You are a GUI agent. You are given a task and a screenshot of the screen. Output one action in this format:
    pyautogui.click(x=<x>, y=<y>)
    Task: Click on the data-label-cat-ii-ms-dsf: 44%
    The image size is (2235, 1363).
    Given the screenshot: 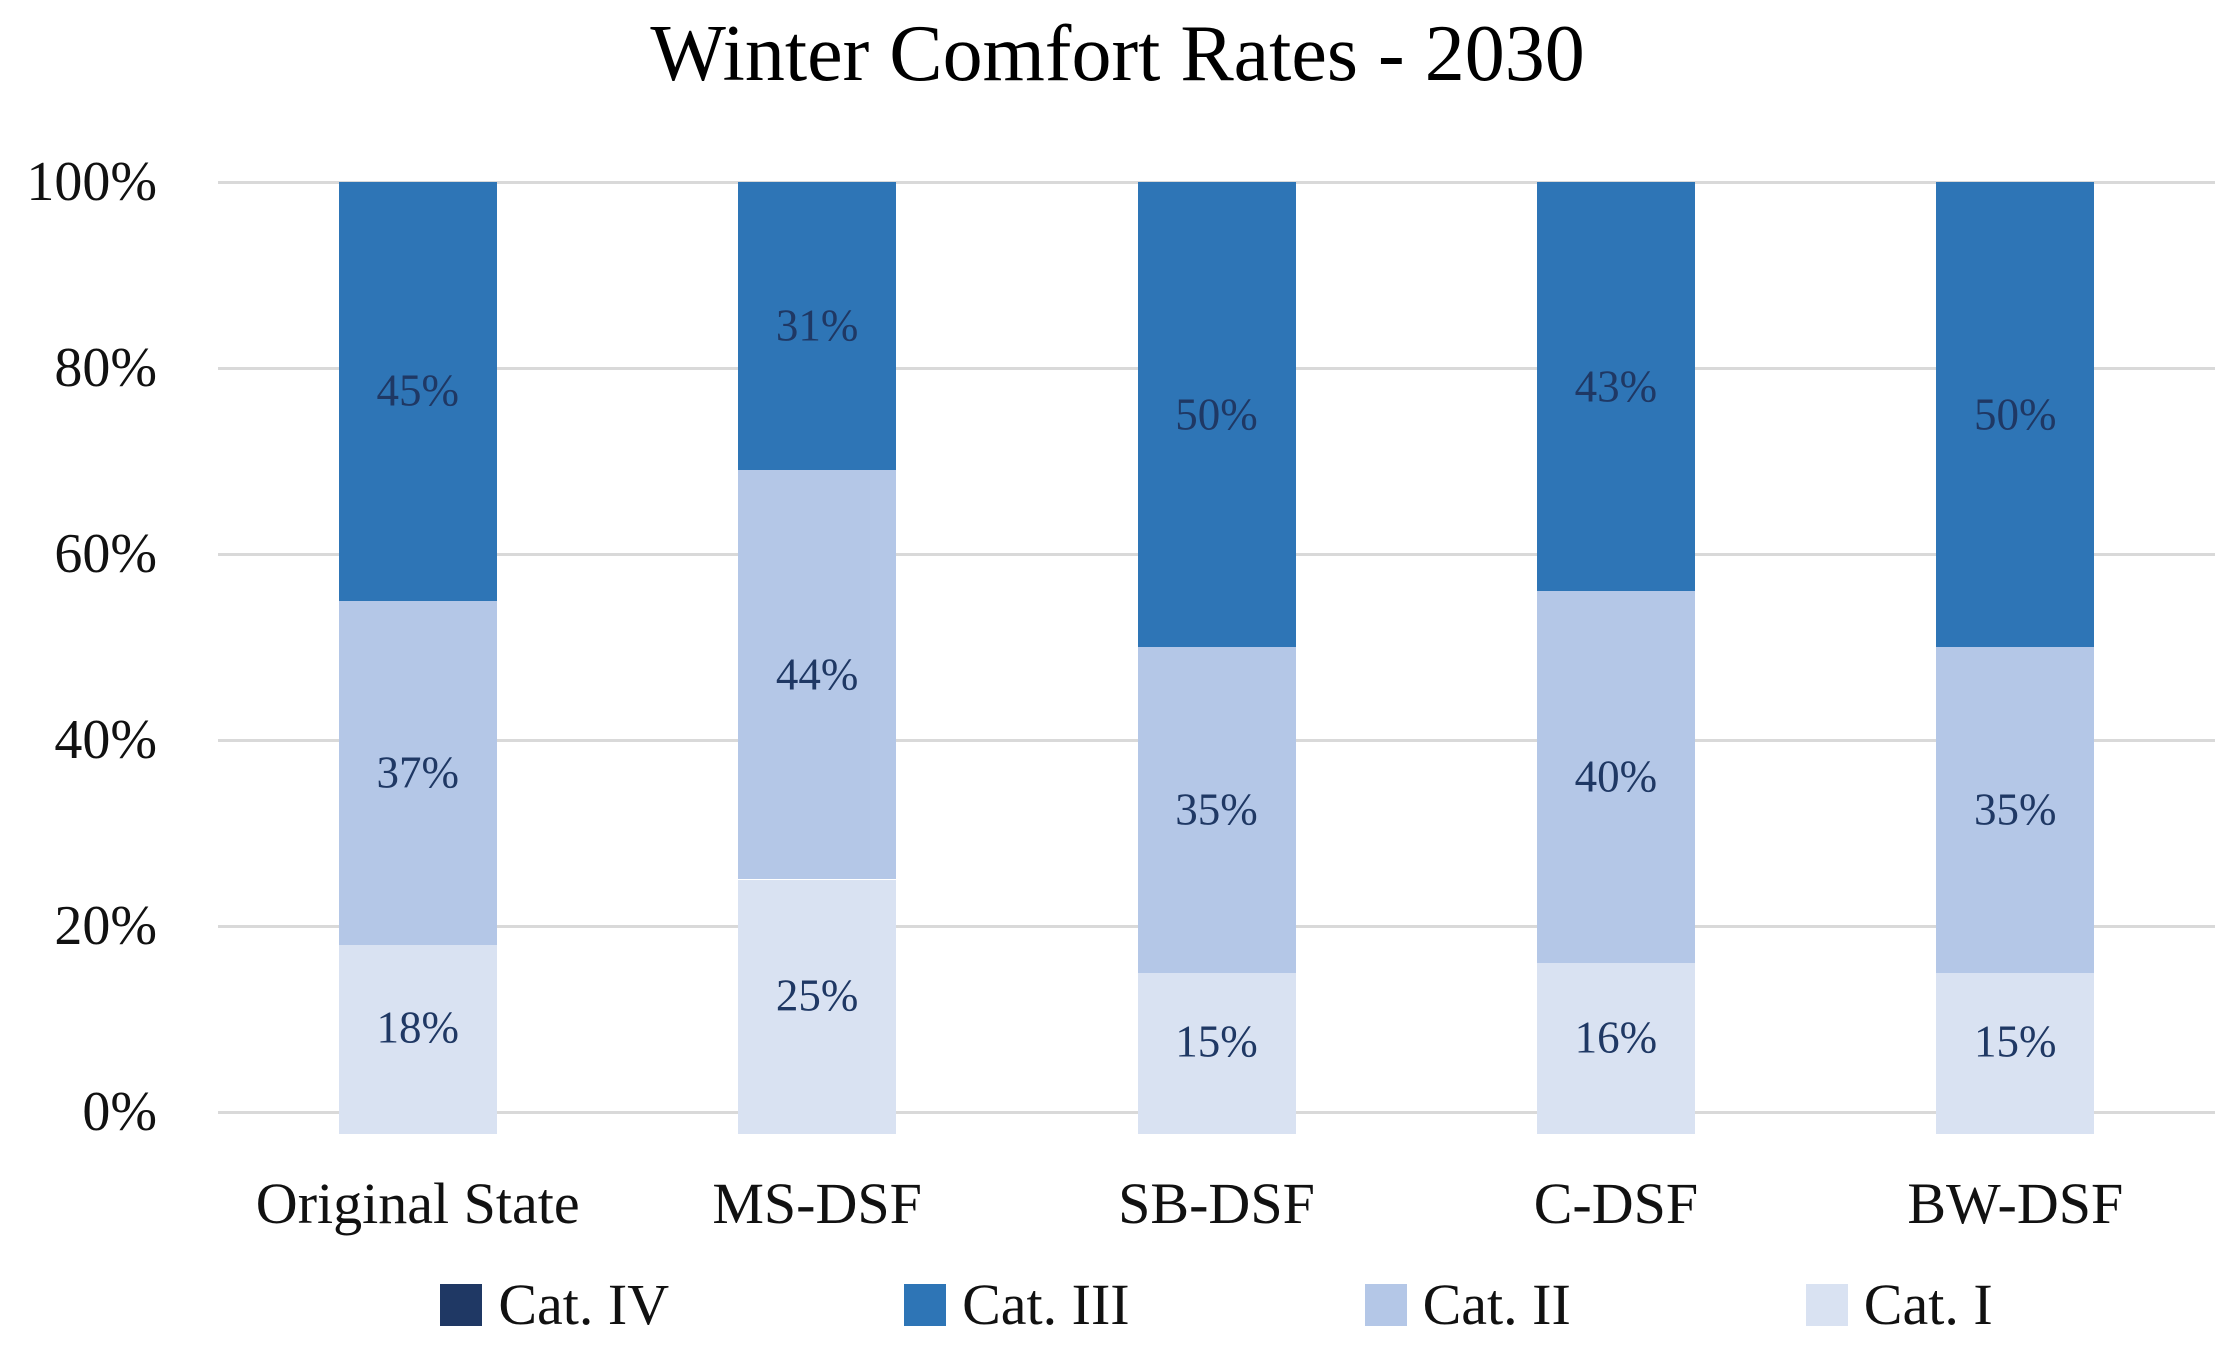 What is the action you would take?
    pyautogui.click(x=817, y=674)
    